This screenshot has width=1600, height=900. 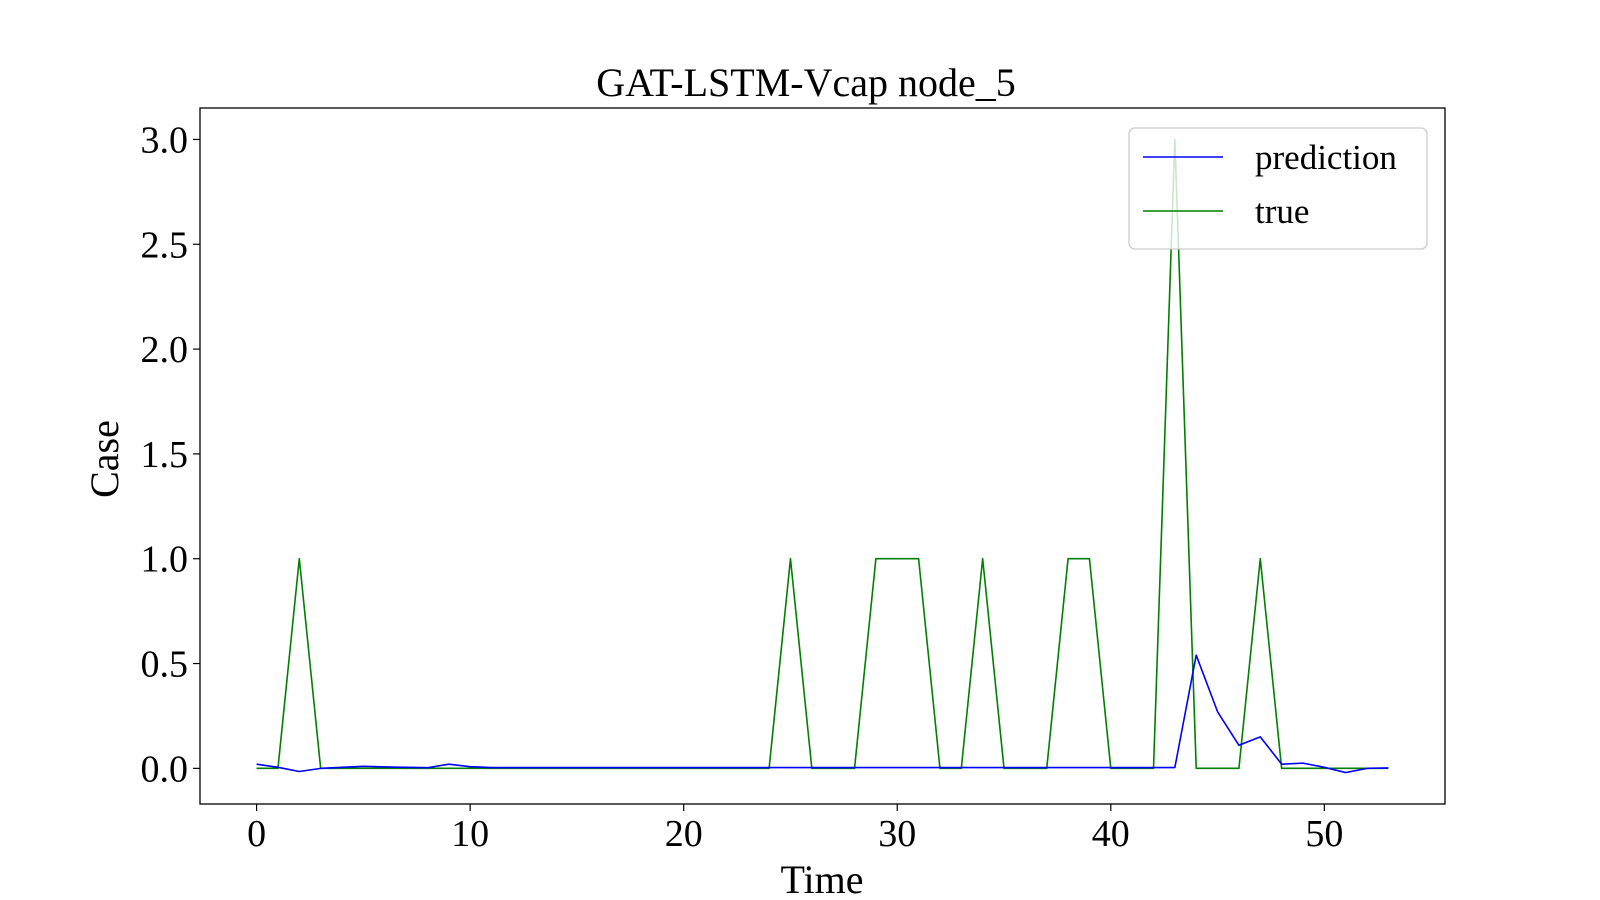 What do you see at coordinates (165, 560) in the screenshot?
I see `y-tick-label: 1.0` at bounding box center [165, 560].